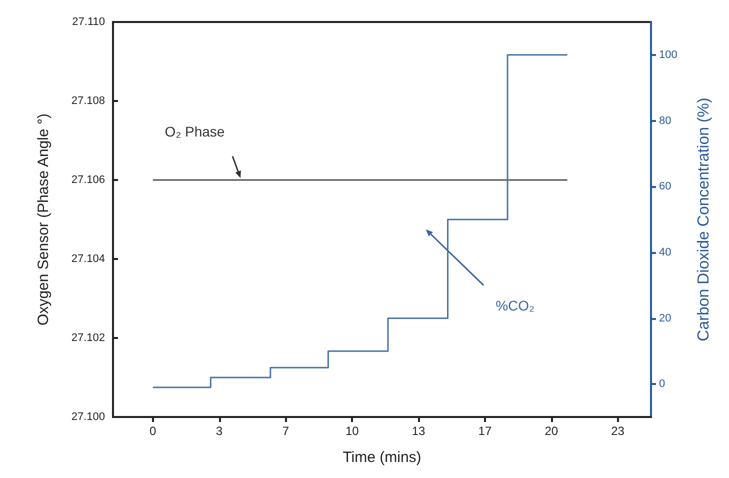 The height and width of the screenshot is (478, 729). I want to click on y-tick-label: 27.100, so click(88, 417).